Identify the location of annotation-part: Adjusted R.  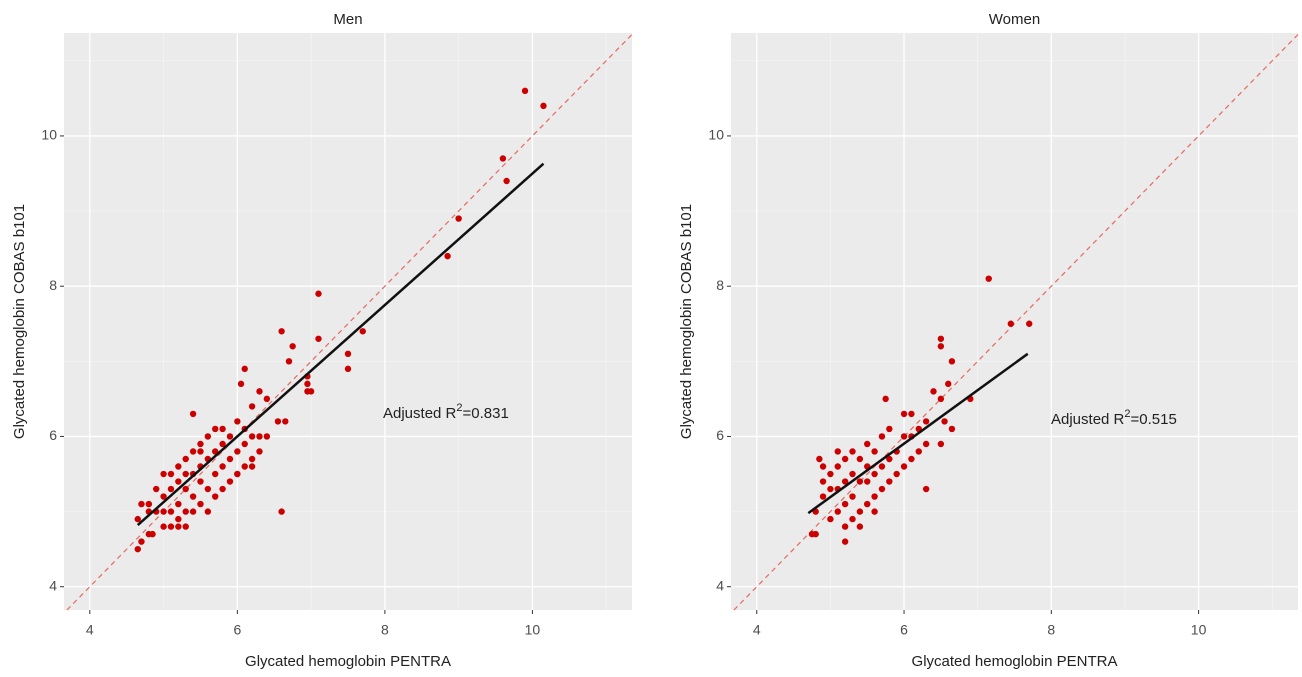
(1088, 419).